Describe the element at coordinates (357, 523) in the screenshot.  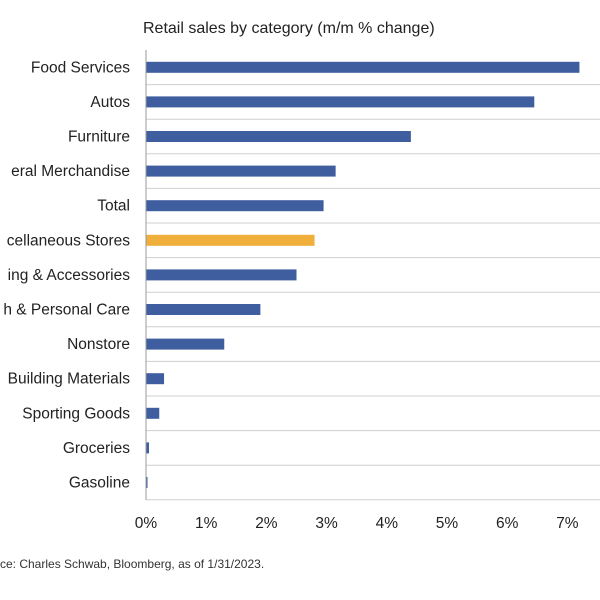
I see `x-axis-ticks: 0% 1% 2% 3% 4% 5% 6% 7%` at that location.